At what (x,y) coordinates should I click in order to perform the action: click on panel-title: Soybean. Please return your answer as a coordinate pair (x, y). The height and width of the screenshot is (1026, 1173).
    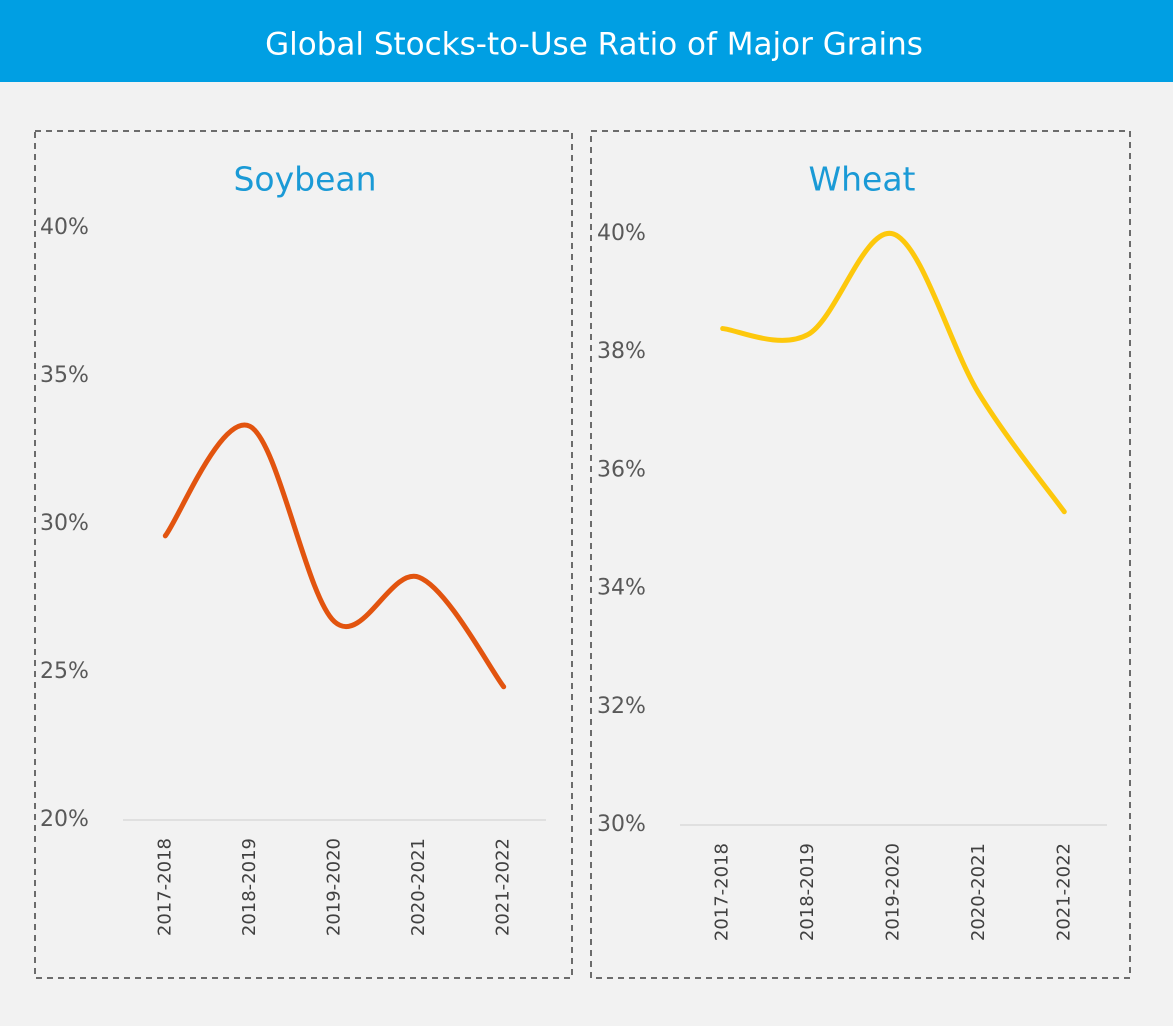
    Looking at the image, I should click on (304, 179).